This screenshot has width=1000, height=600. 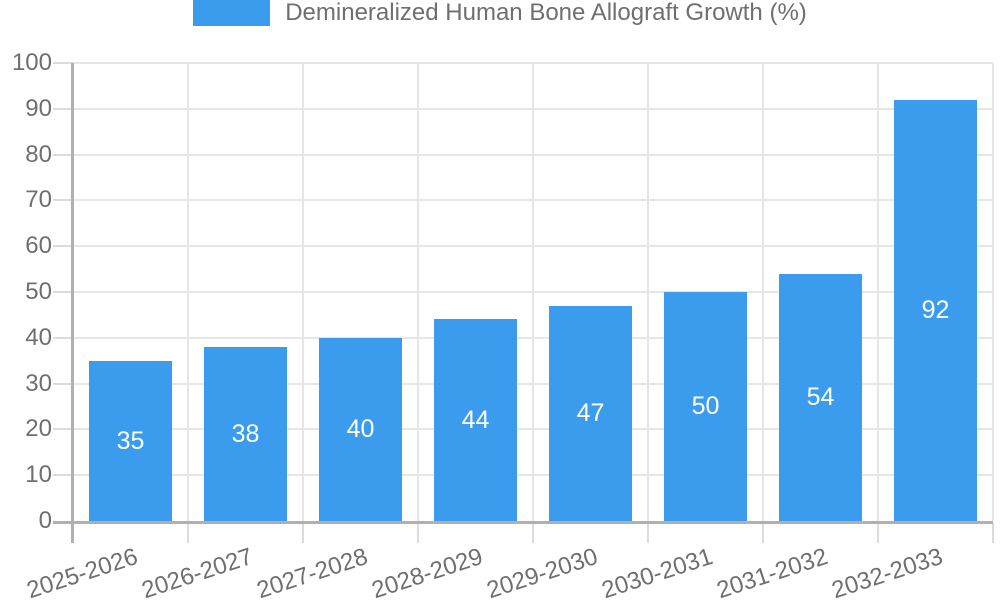 I want to click on y-axis-label: 30, so click(x=38, y=383).